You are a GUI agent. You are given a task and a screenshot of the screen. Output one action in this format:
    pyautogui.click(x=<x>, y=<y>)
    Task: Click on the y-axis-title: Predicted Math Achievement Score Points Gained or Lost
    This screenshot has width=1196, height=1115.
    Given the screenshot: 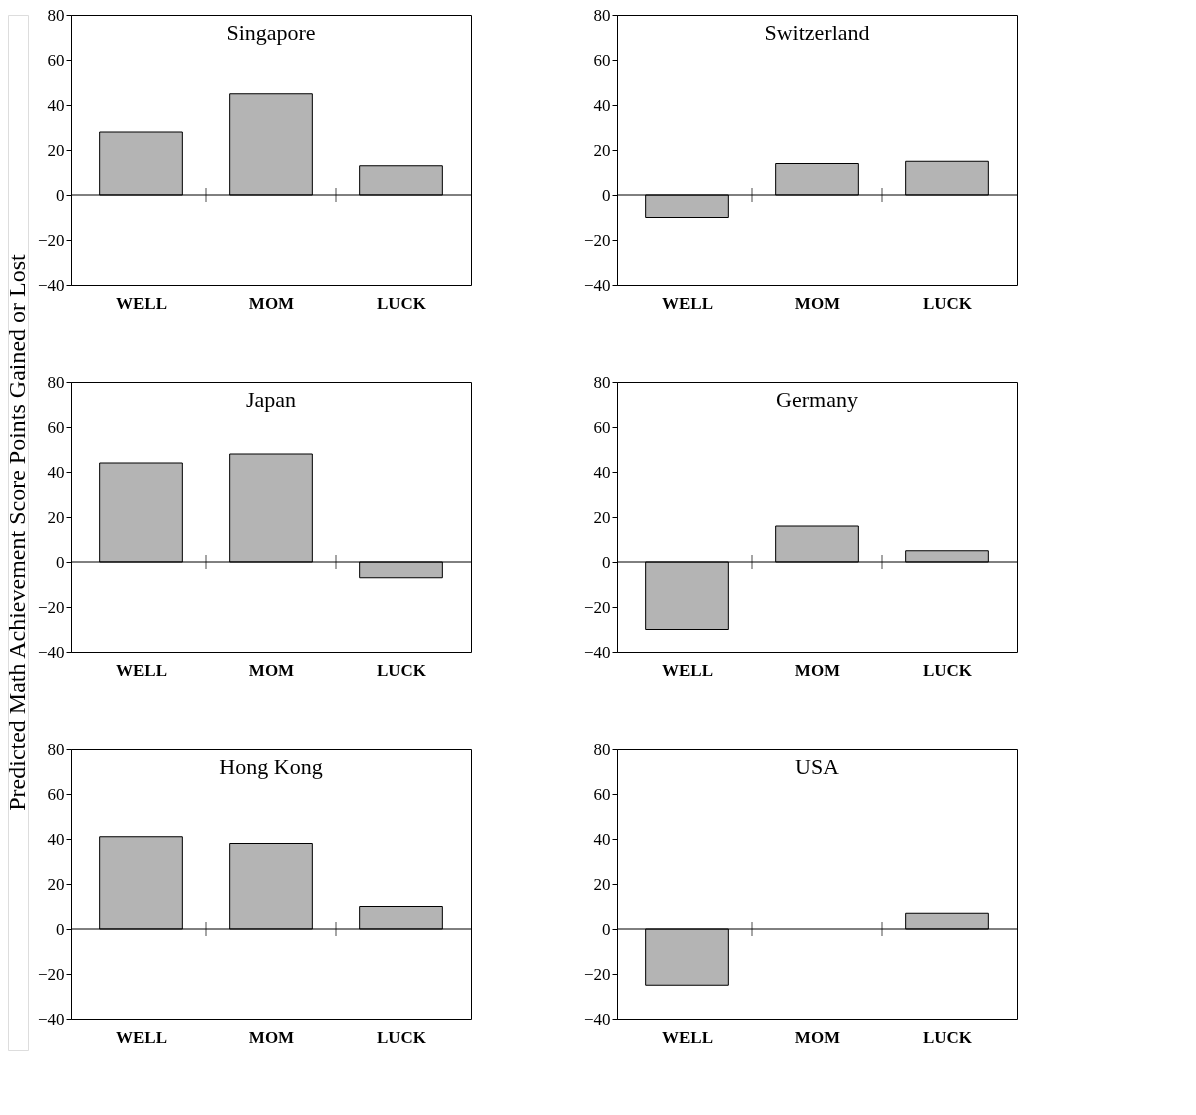 What is the action you would take?
    pyautogui.click(x=17, y=532)
    